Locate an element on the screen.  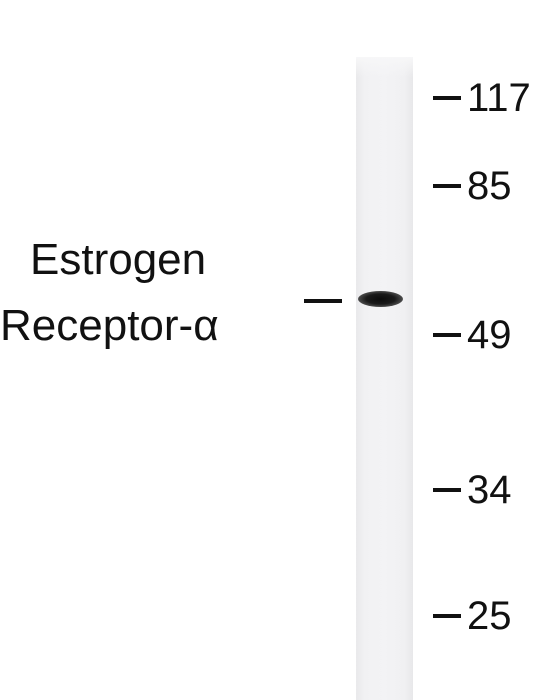
protein-label-line-1: Estrogen is located at coordinates (118, 259).